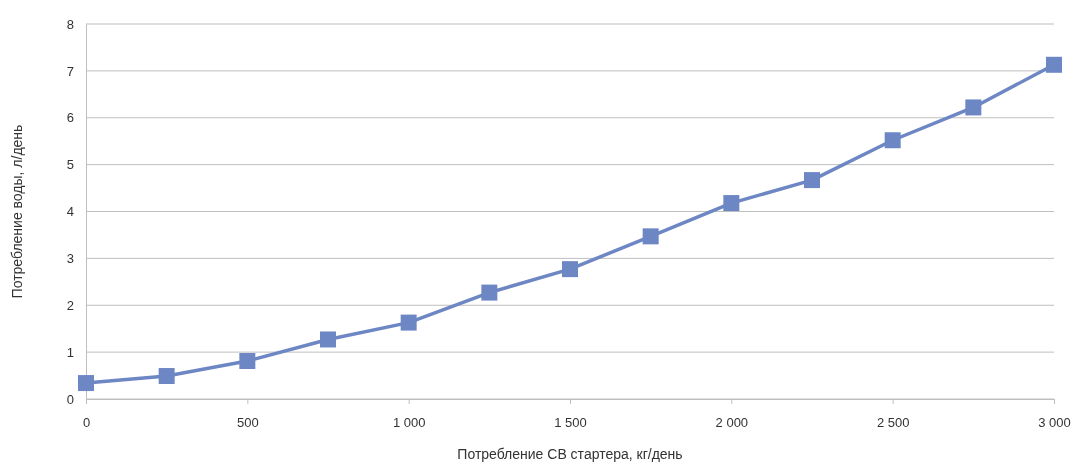  I want to click on y-axis-title: Потребление воды, л/день, so click(17, 211).